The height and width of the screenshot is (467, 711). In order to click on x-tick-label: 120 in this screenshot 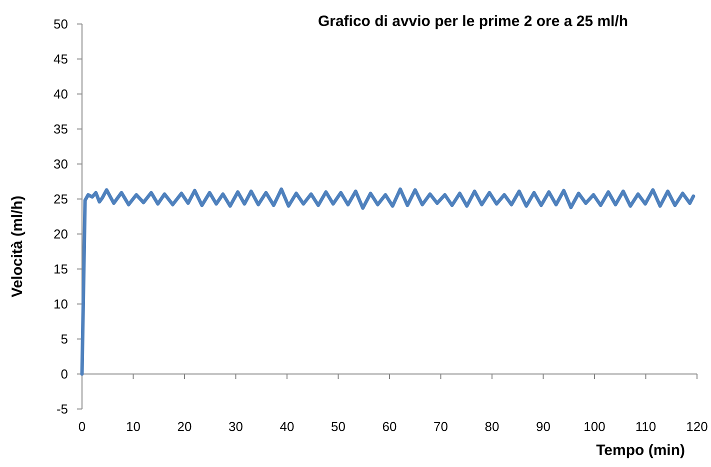, I will do `click(697, 426)`.